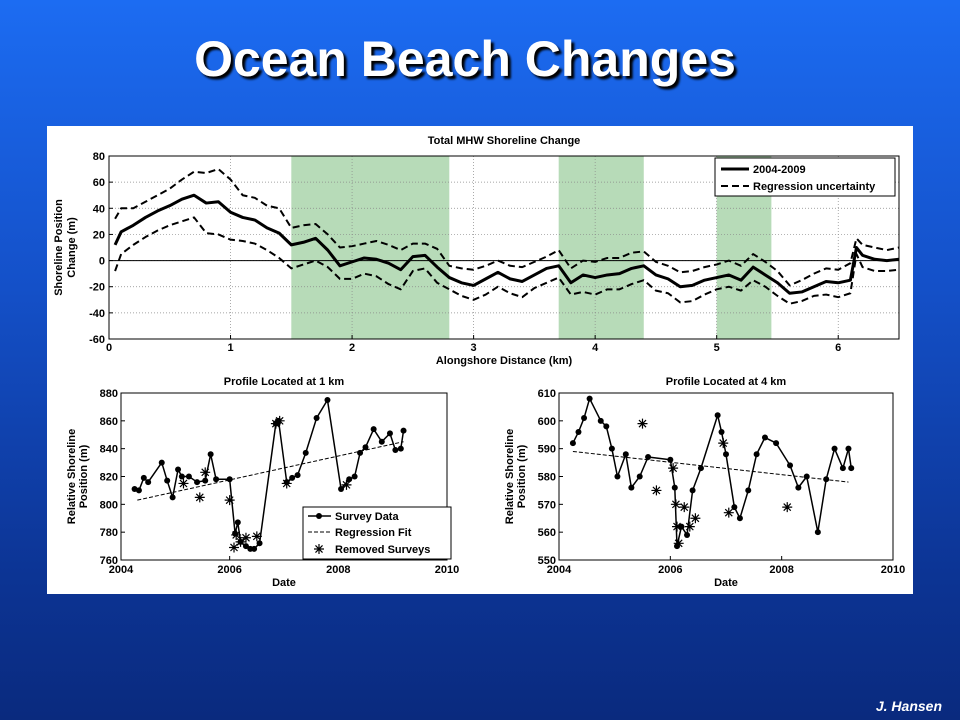 This screenshot has width=960, height=720. What do you see at coordinates (547, 505) in the screenshot?
I see `y-tick-label: 570` at bounding box center [547, 505].